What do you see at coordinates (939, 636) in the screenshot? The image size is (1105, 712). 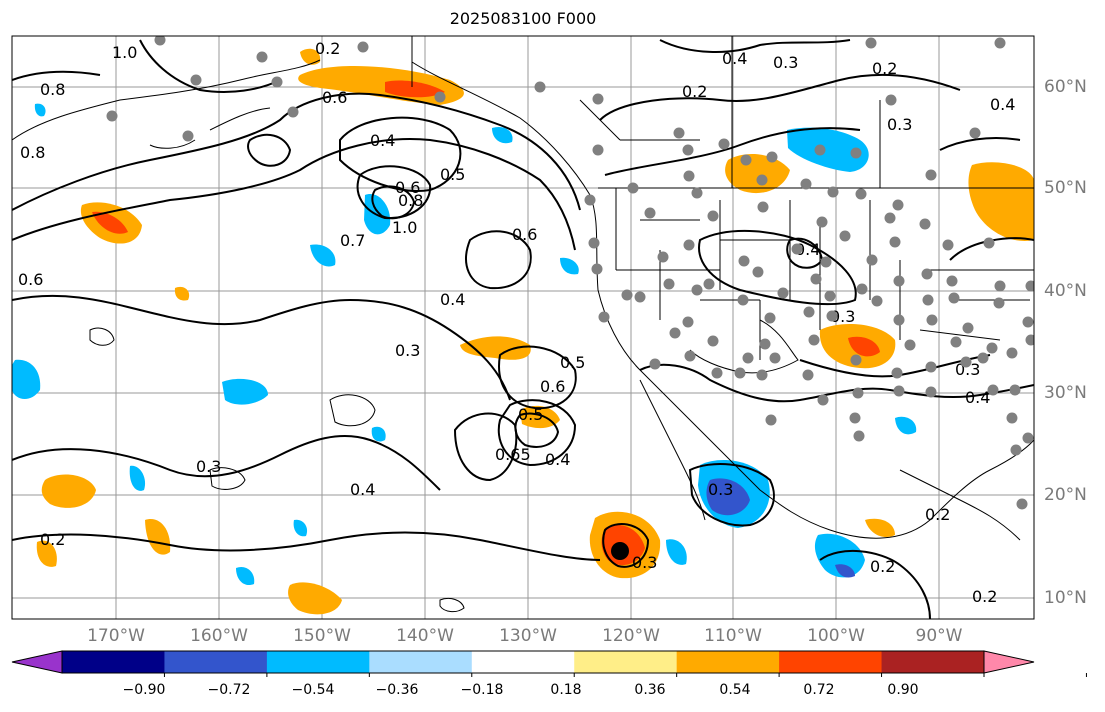 I see `lon-label: 90°W` at bounding box center [939, 636].